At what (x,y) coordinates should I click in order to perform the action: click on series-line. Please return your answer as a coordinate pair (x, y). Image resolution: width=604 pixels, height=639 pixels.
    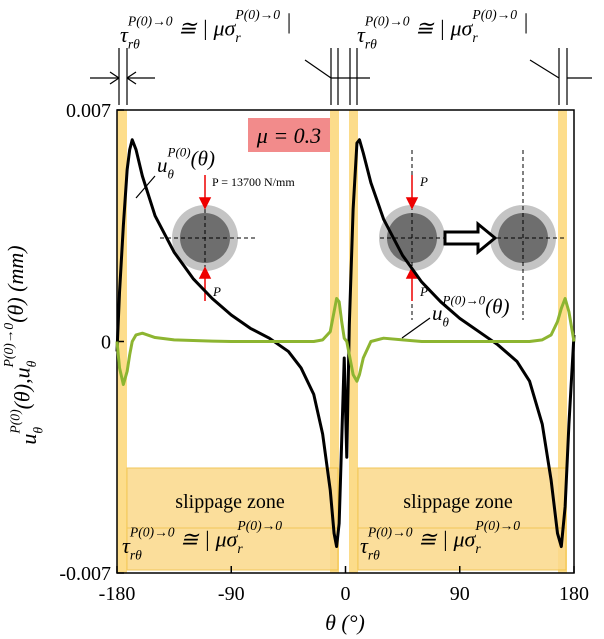
    Looking at the image, I should click on (345, 341).